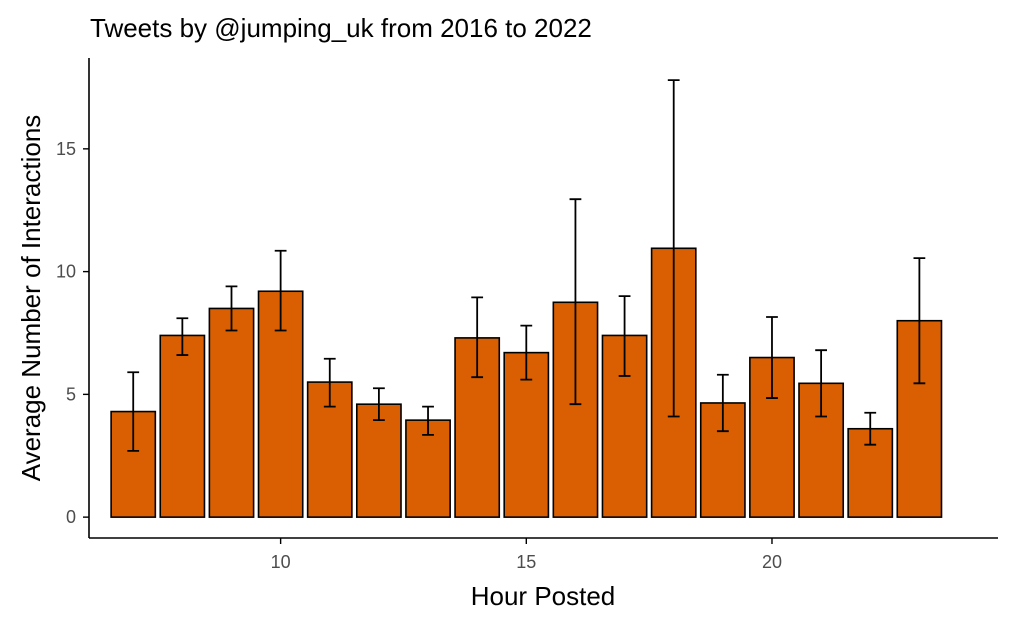  Describe the element at coordinates (341, 28) in the screenshot. I see `chart-title: Tweets by @jumping_uk from 2016 to 2022` at that location.